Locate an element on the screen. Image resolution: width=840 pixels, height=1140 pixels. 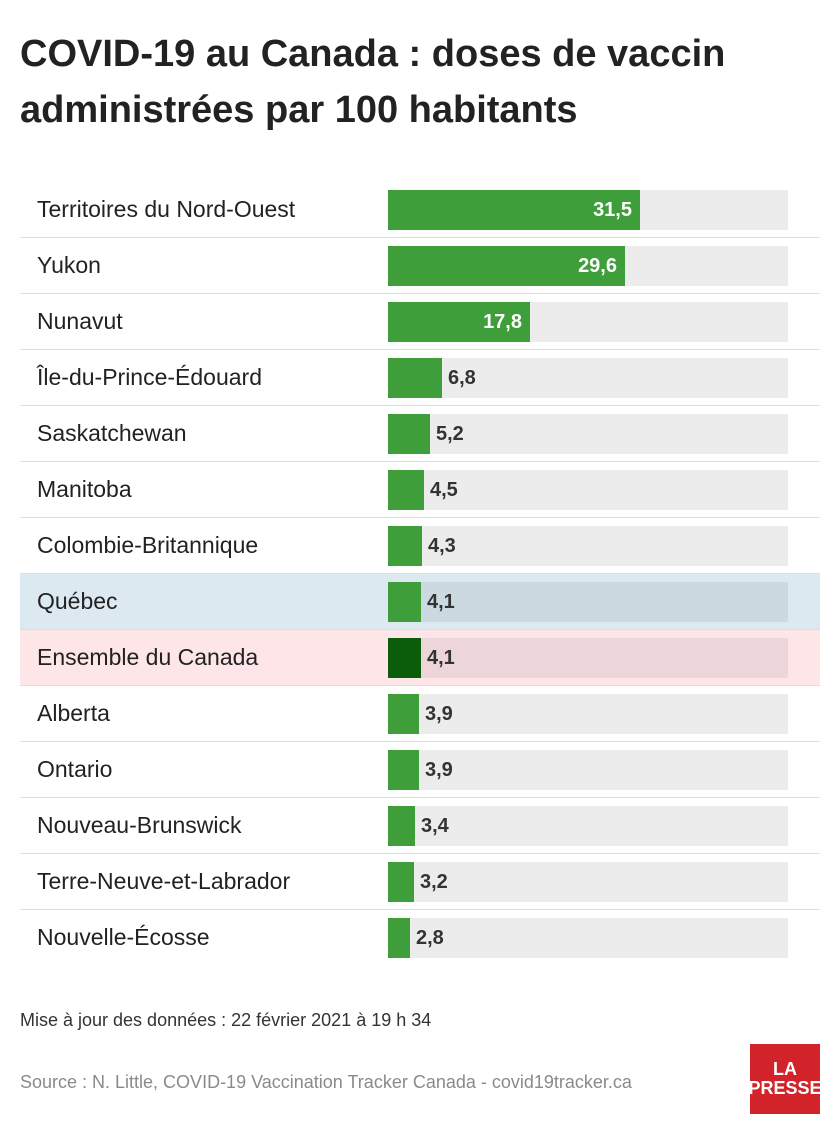
category-label: Nouveau-Brunswick is located at coordinates (139, 825).